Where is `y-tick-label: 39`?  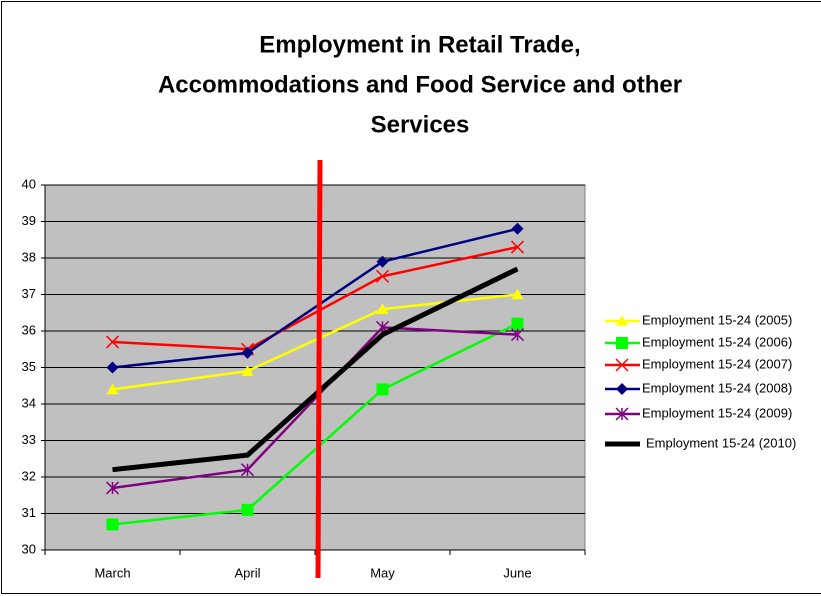
y-tick-label: 39 is located at coordinates (29, 220).